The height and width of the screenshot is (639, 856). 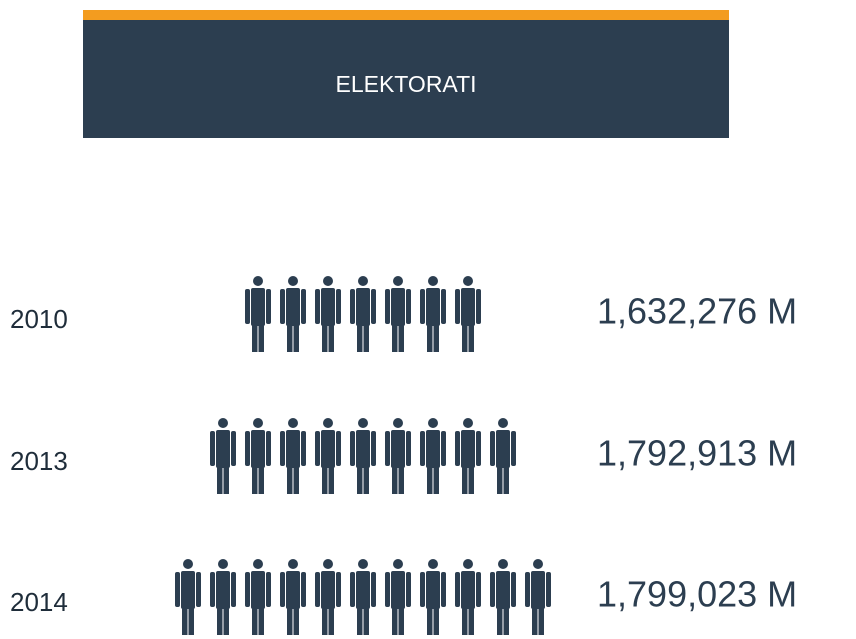 What do you see at coordinates (697, 594) in the screenshot?
I see `row-value: 1,799,023 M` at bounding box center [697, 594].